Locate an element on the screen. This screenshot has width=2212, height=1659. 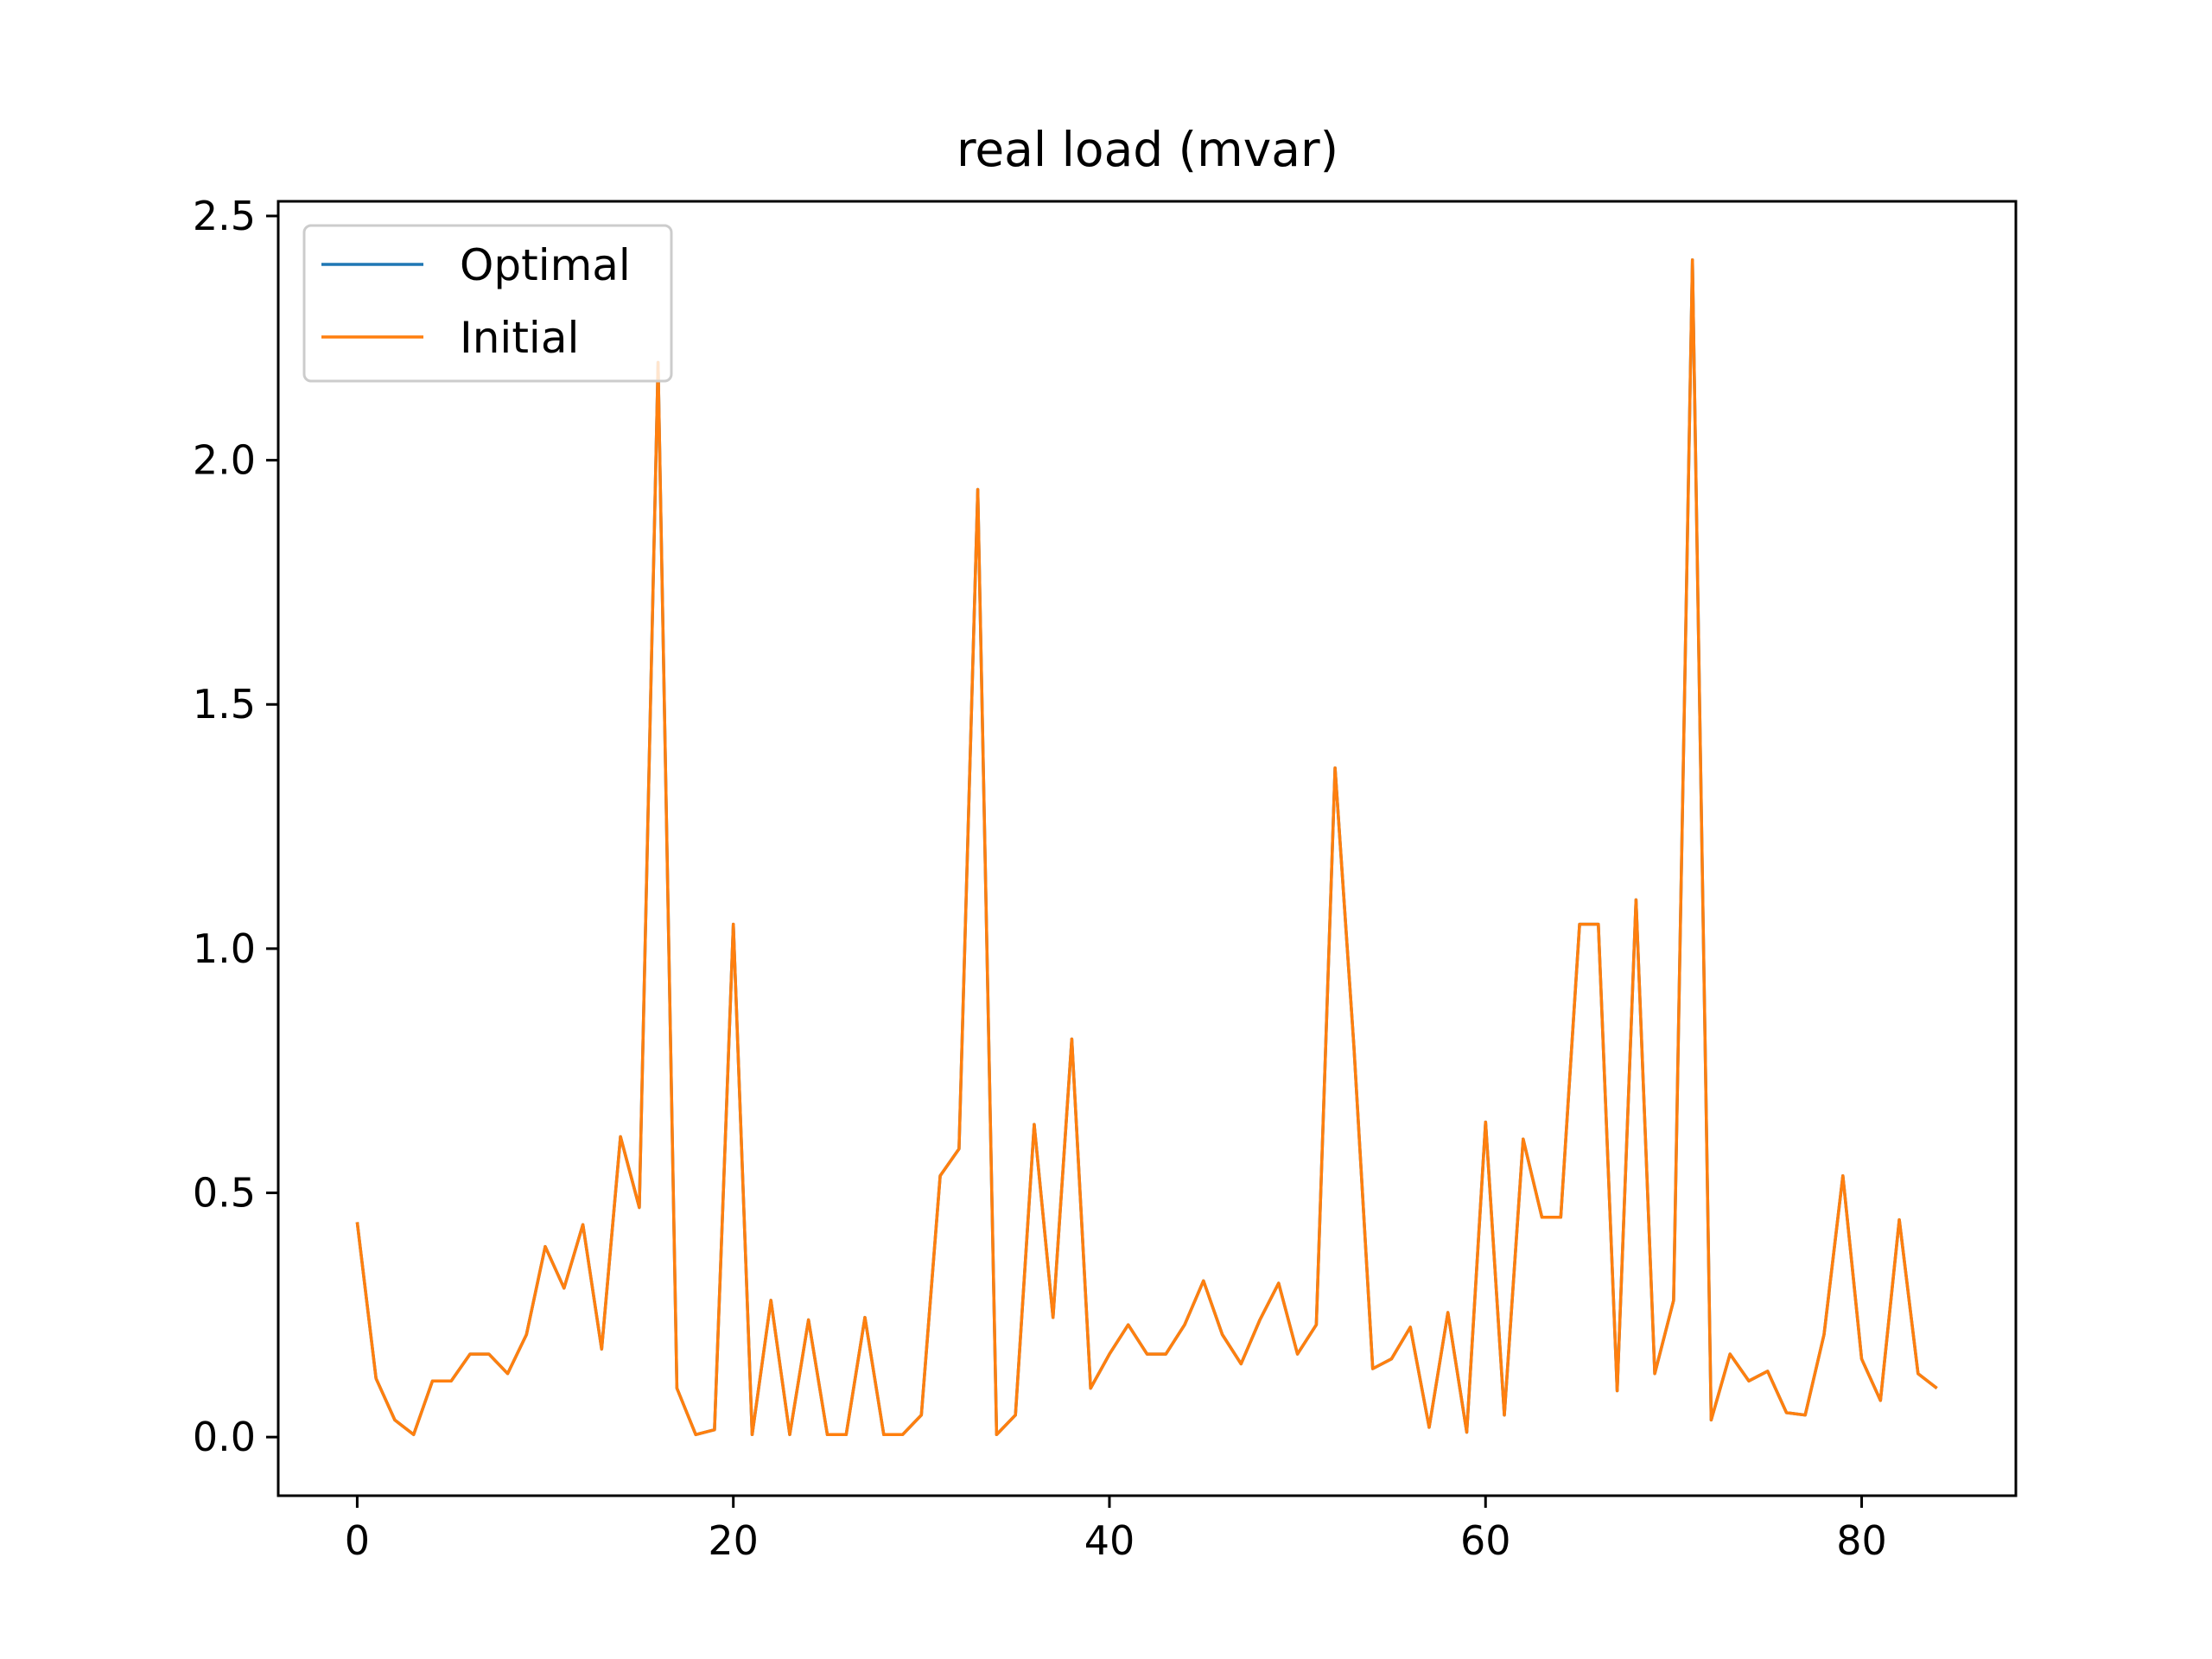
x-tick-label: 80 is located at coordinates (1862, 1540).